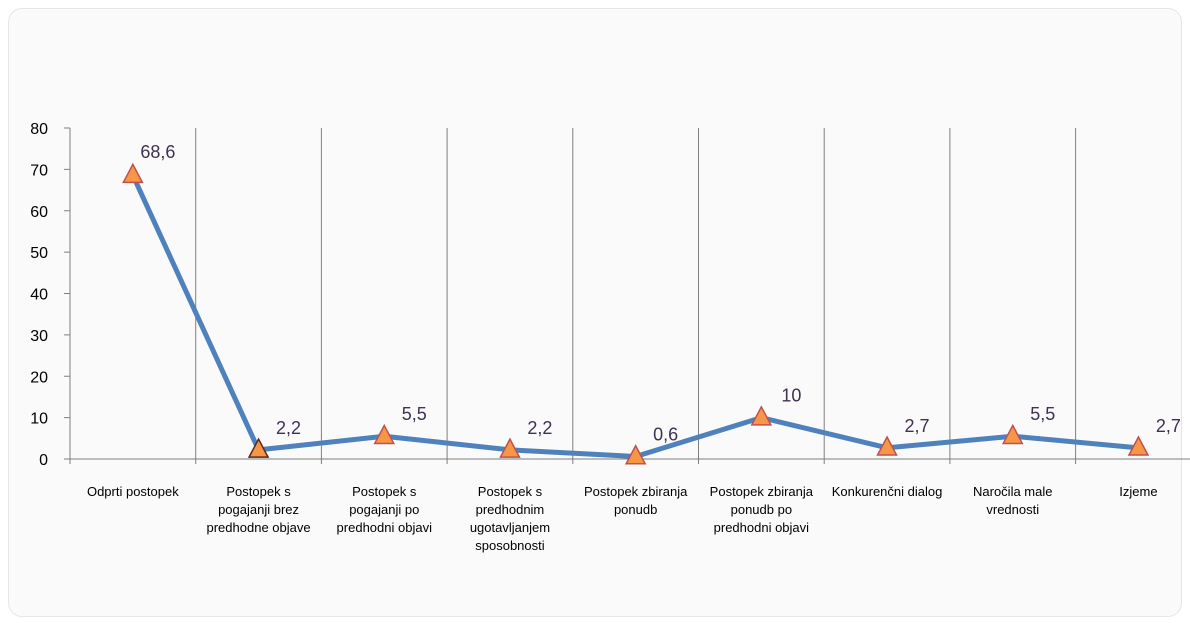 This screenshot has height=623, width=1190. Describe the element at coordinates (39, 295) in the screenshot. I see `y-tick-label: 40` at that location.